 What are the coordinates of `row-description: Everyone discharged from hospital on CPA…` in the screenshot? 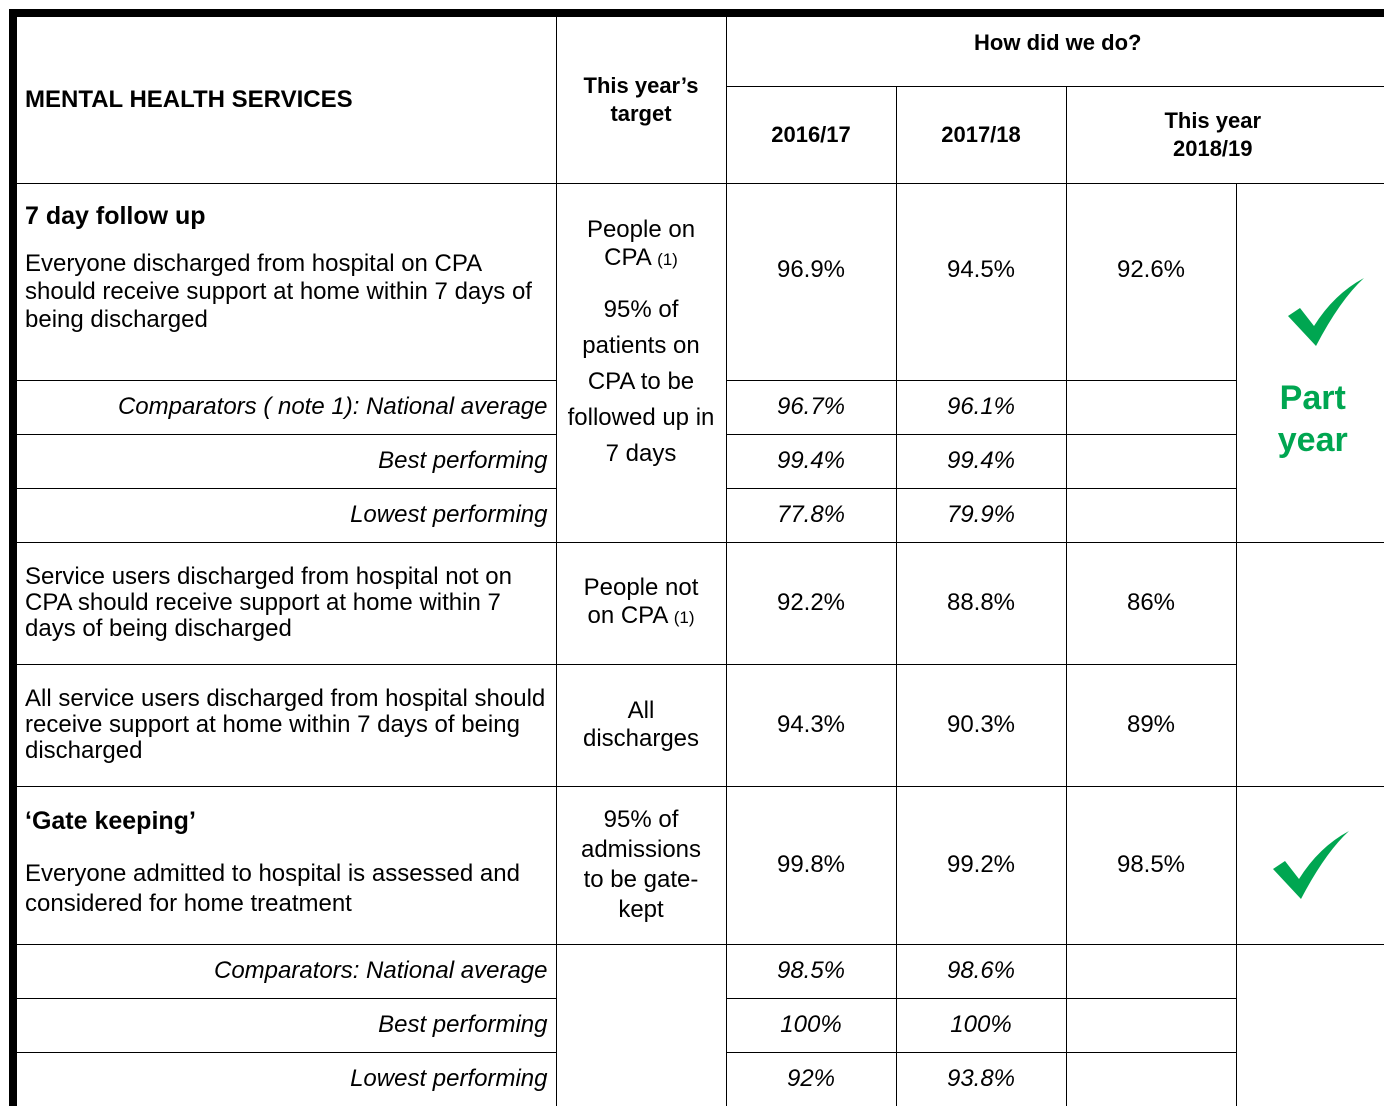 It's located at (278, 291).